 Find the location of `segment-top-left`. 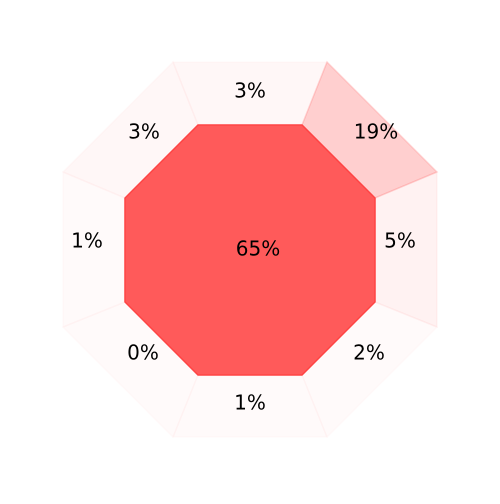

segment-top-left is located at coordinates (130, 130).